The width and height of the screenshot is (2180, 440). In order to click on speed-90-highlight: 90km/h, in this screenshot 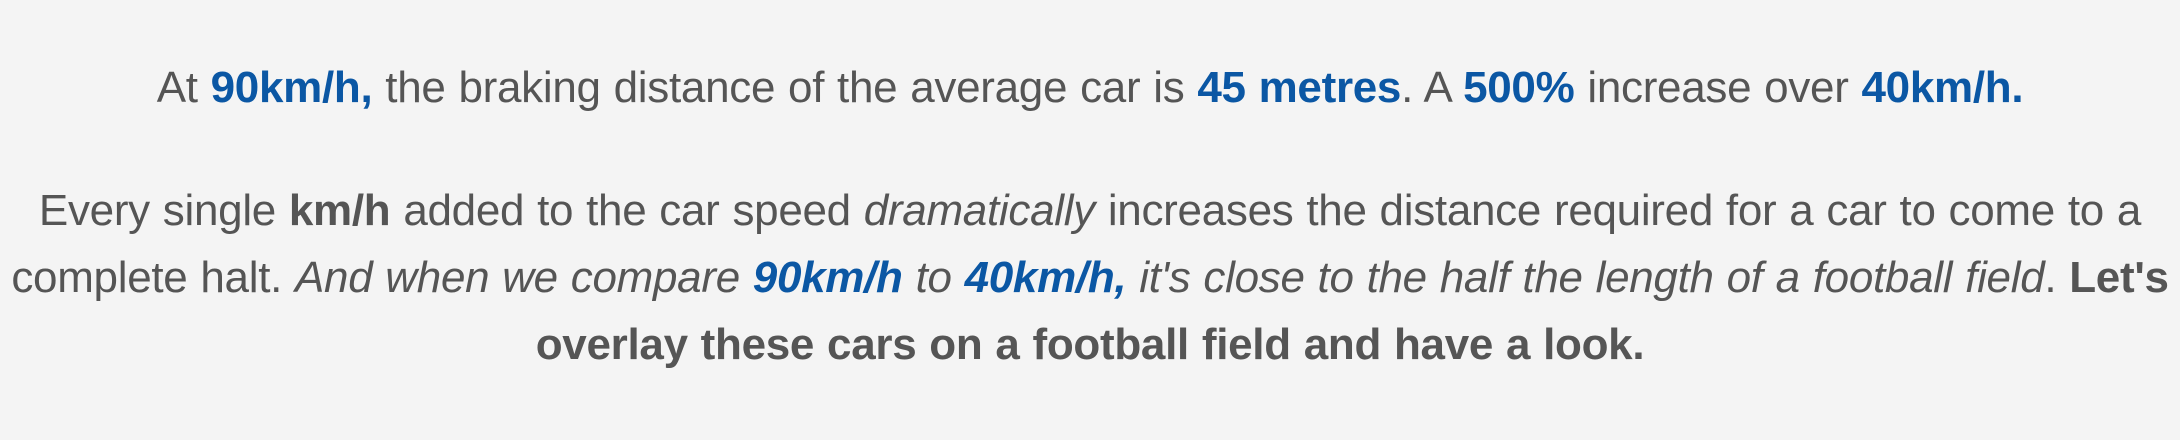, I will do `click(291, 87)`.